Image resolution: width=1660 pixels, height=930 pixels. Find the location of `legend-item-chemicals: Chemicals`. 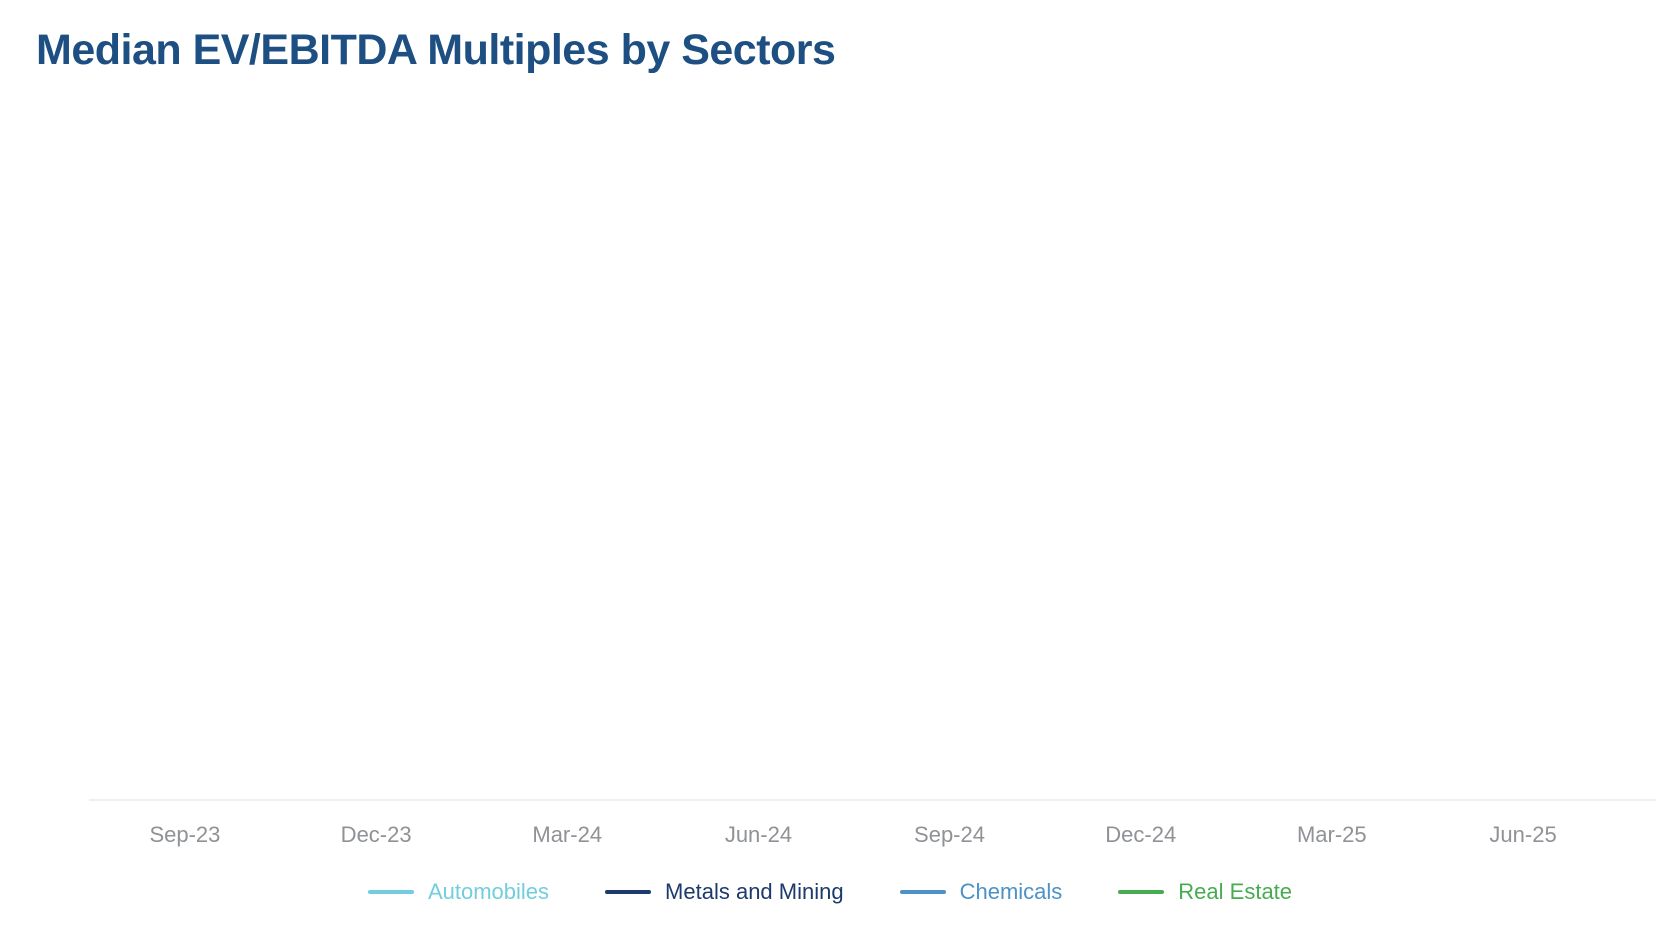

legend-item-chemicals: Chemicals is located at coordinates (981, 892).